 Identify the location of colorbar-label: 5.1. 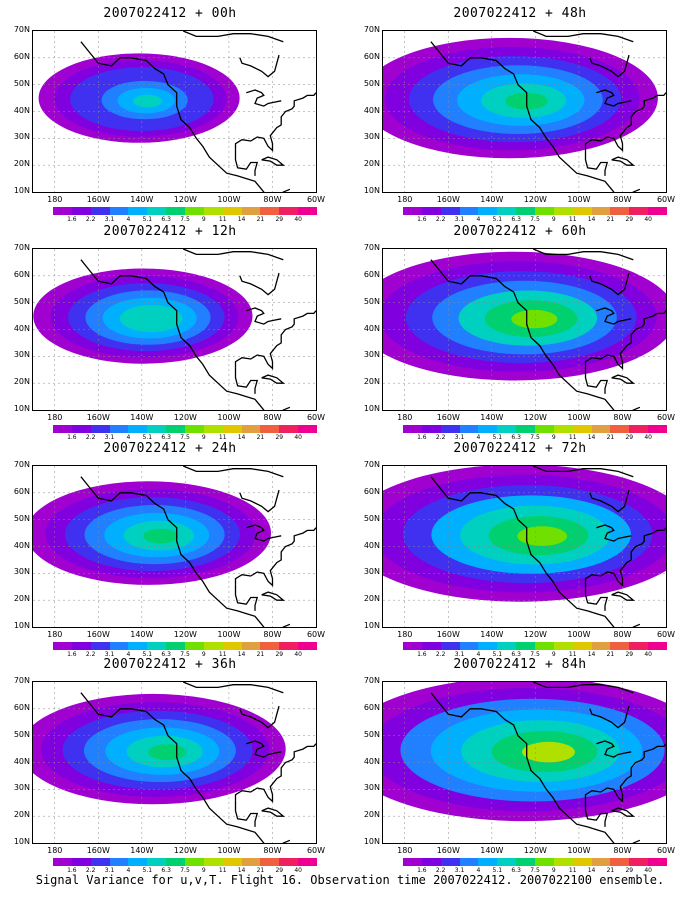
(497, 870).